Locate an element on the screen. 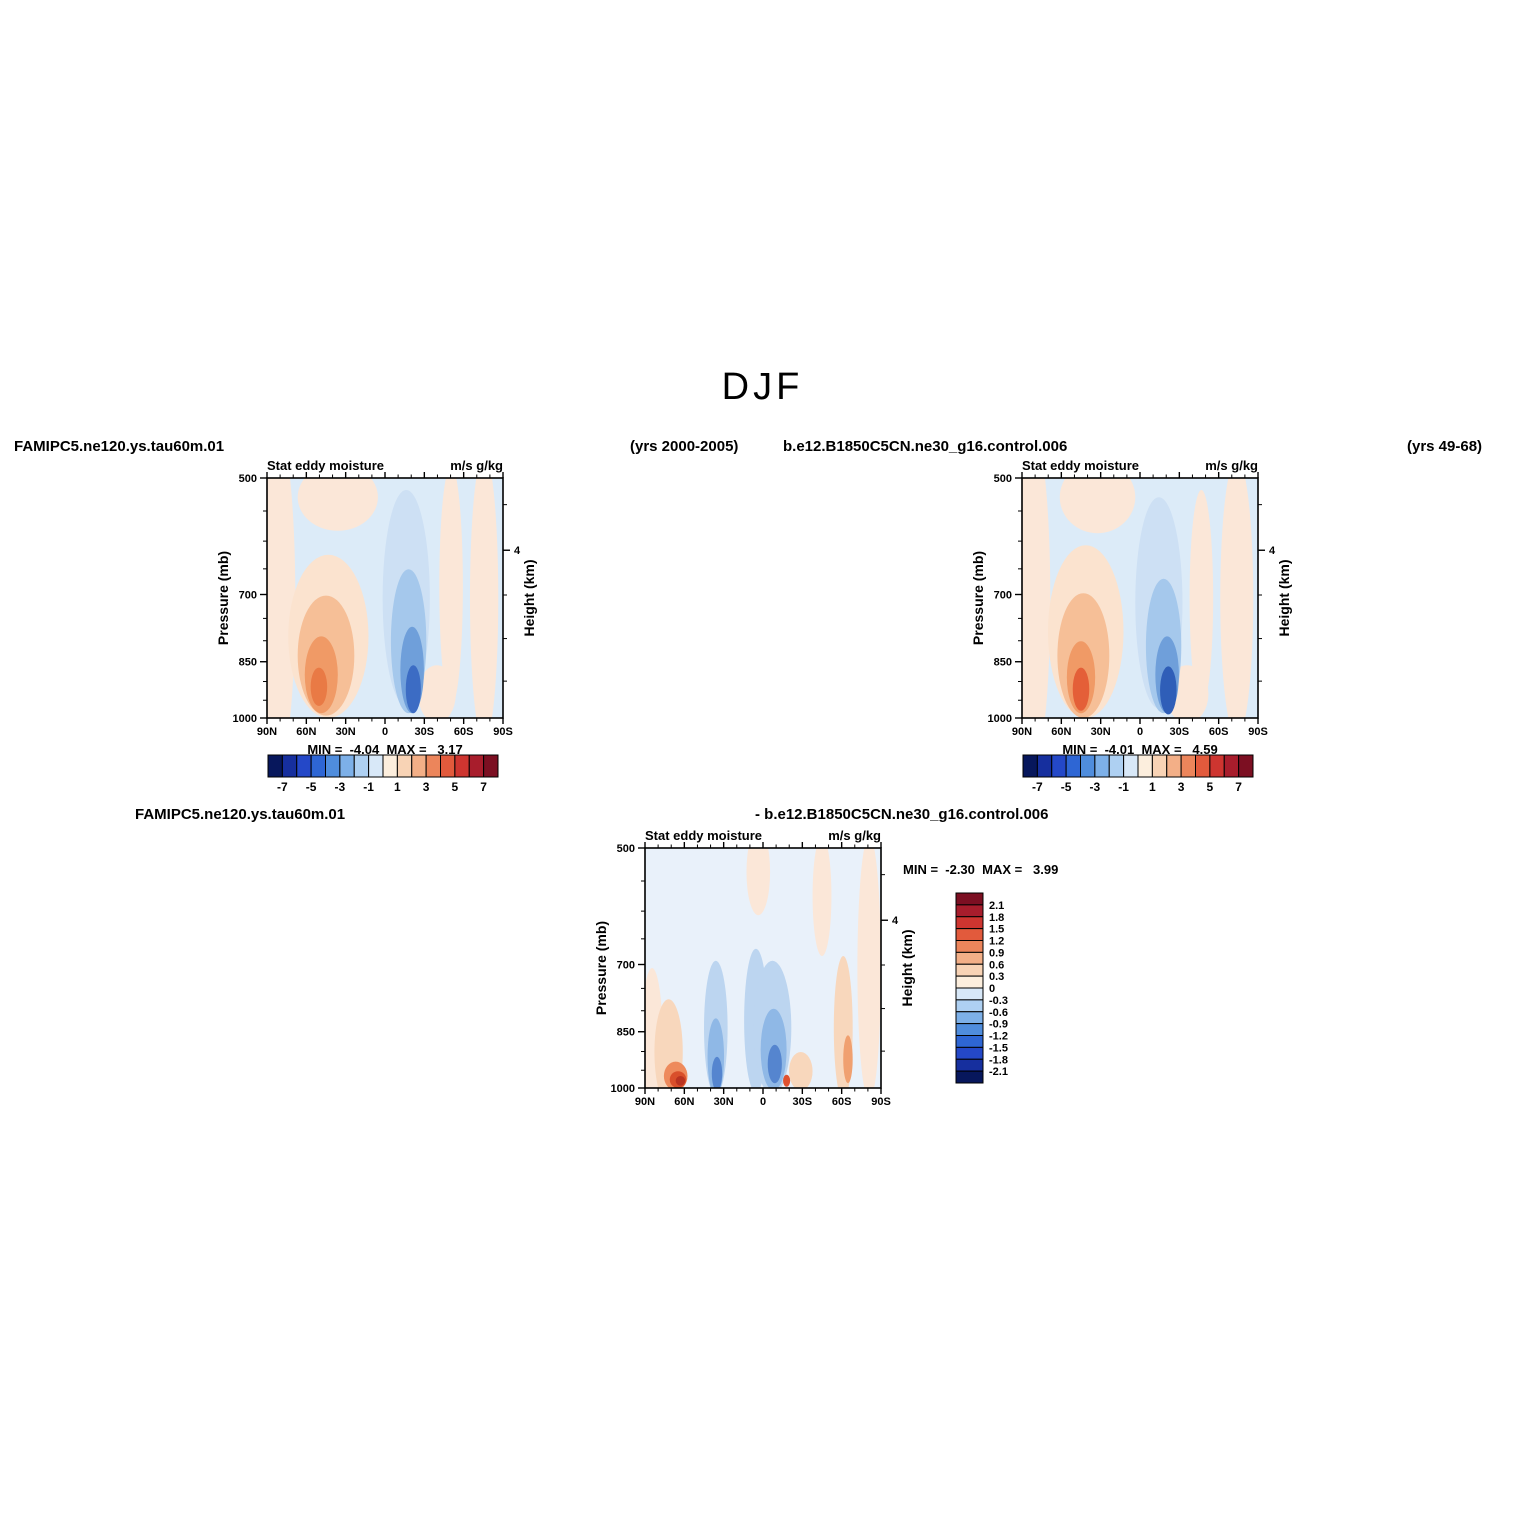  svg-text: -1.8 is located at coordinates (998, 1060).